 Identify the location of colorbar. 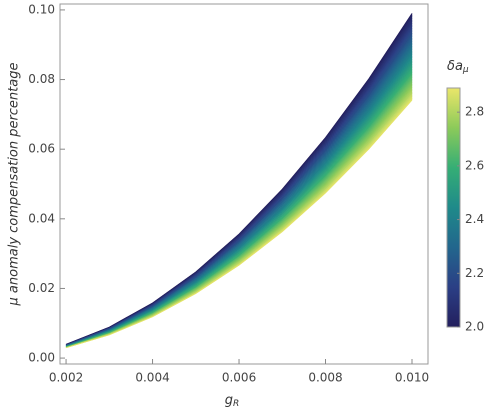
(453, 207).